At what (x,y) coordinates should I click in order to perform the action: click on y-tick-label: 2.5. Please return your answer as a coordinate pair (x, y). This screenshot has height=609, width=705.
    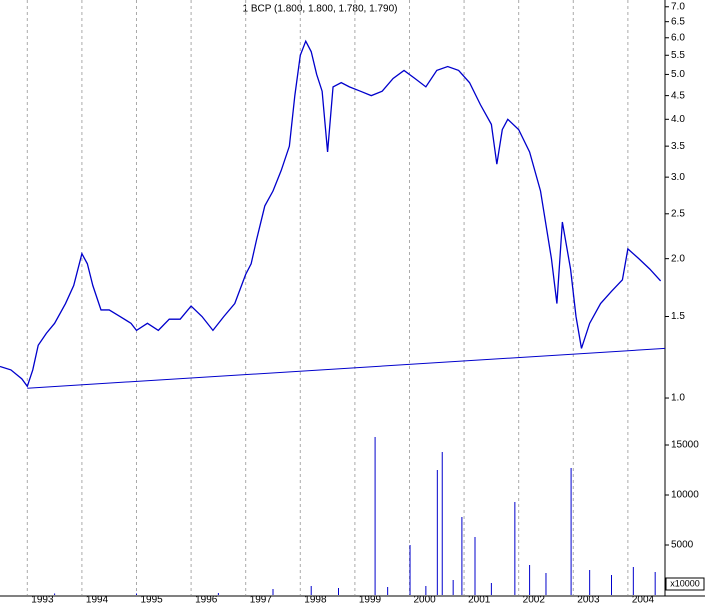
    Looking at the image, I should click on (678, 213).